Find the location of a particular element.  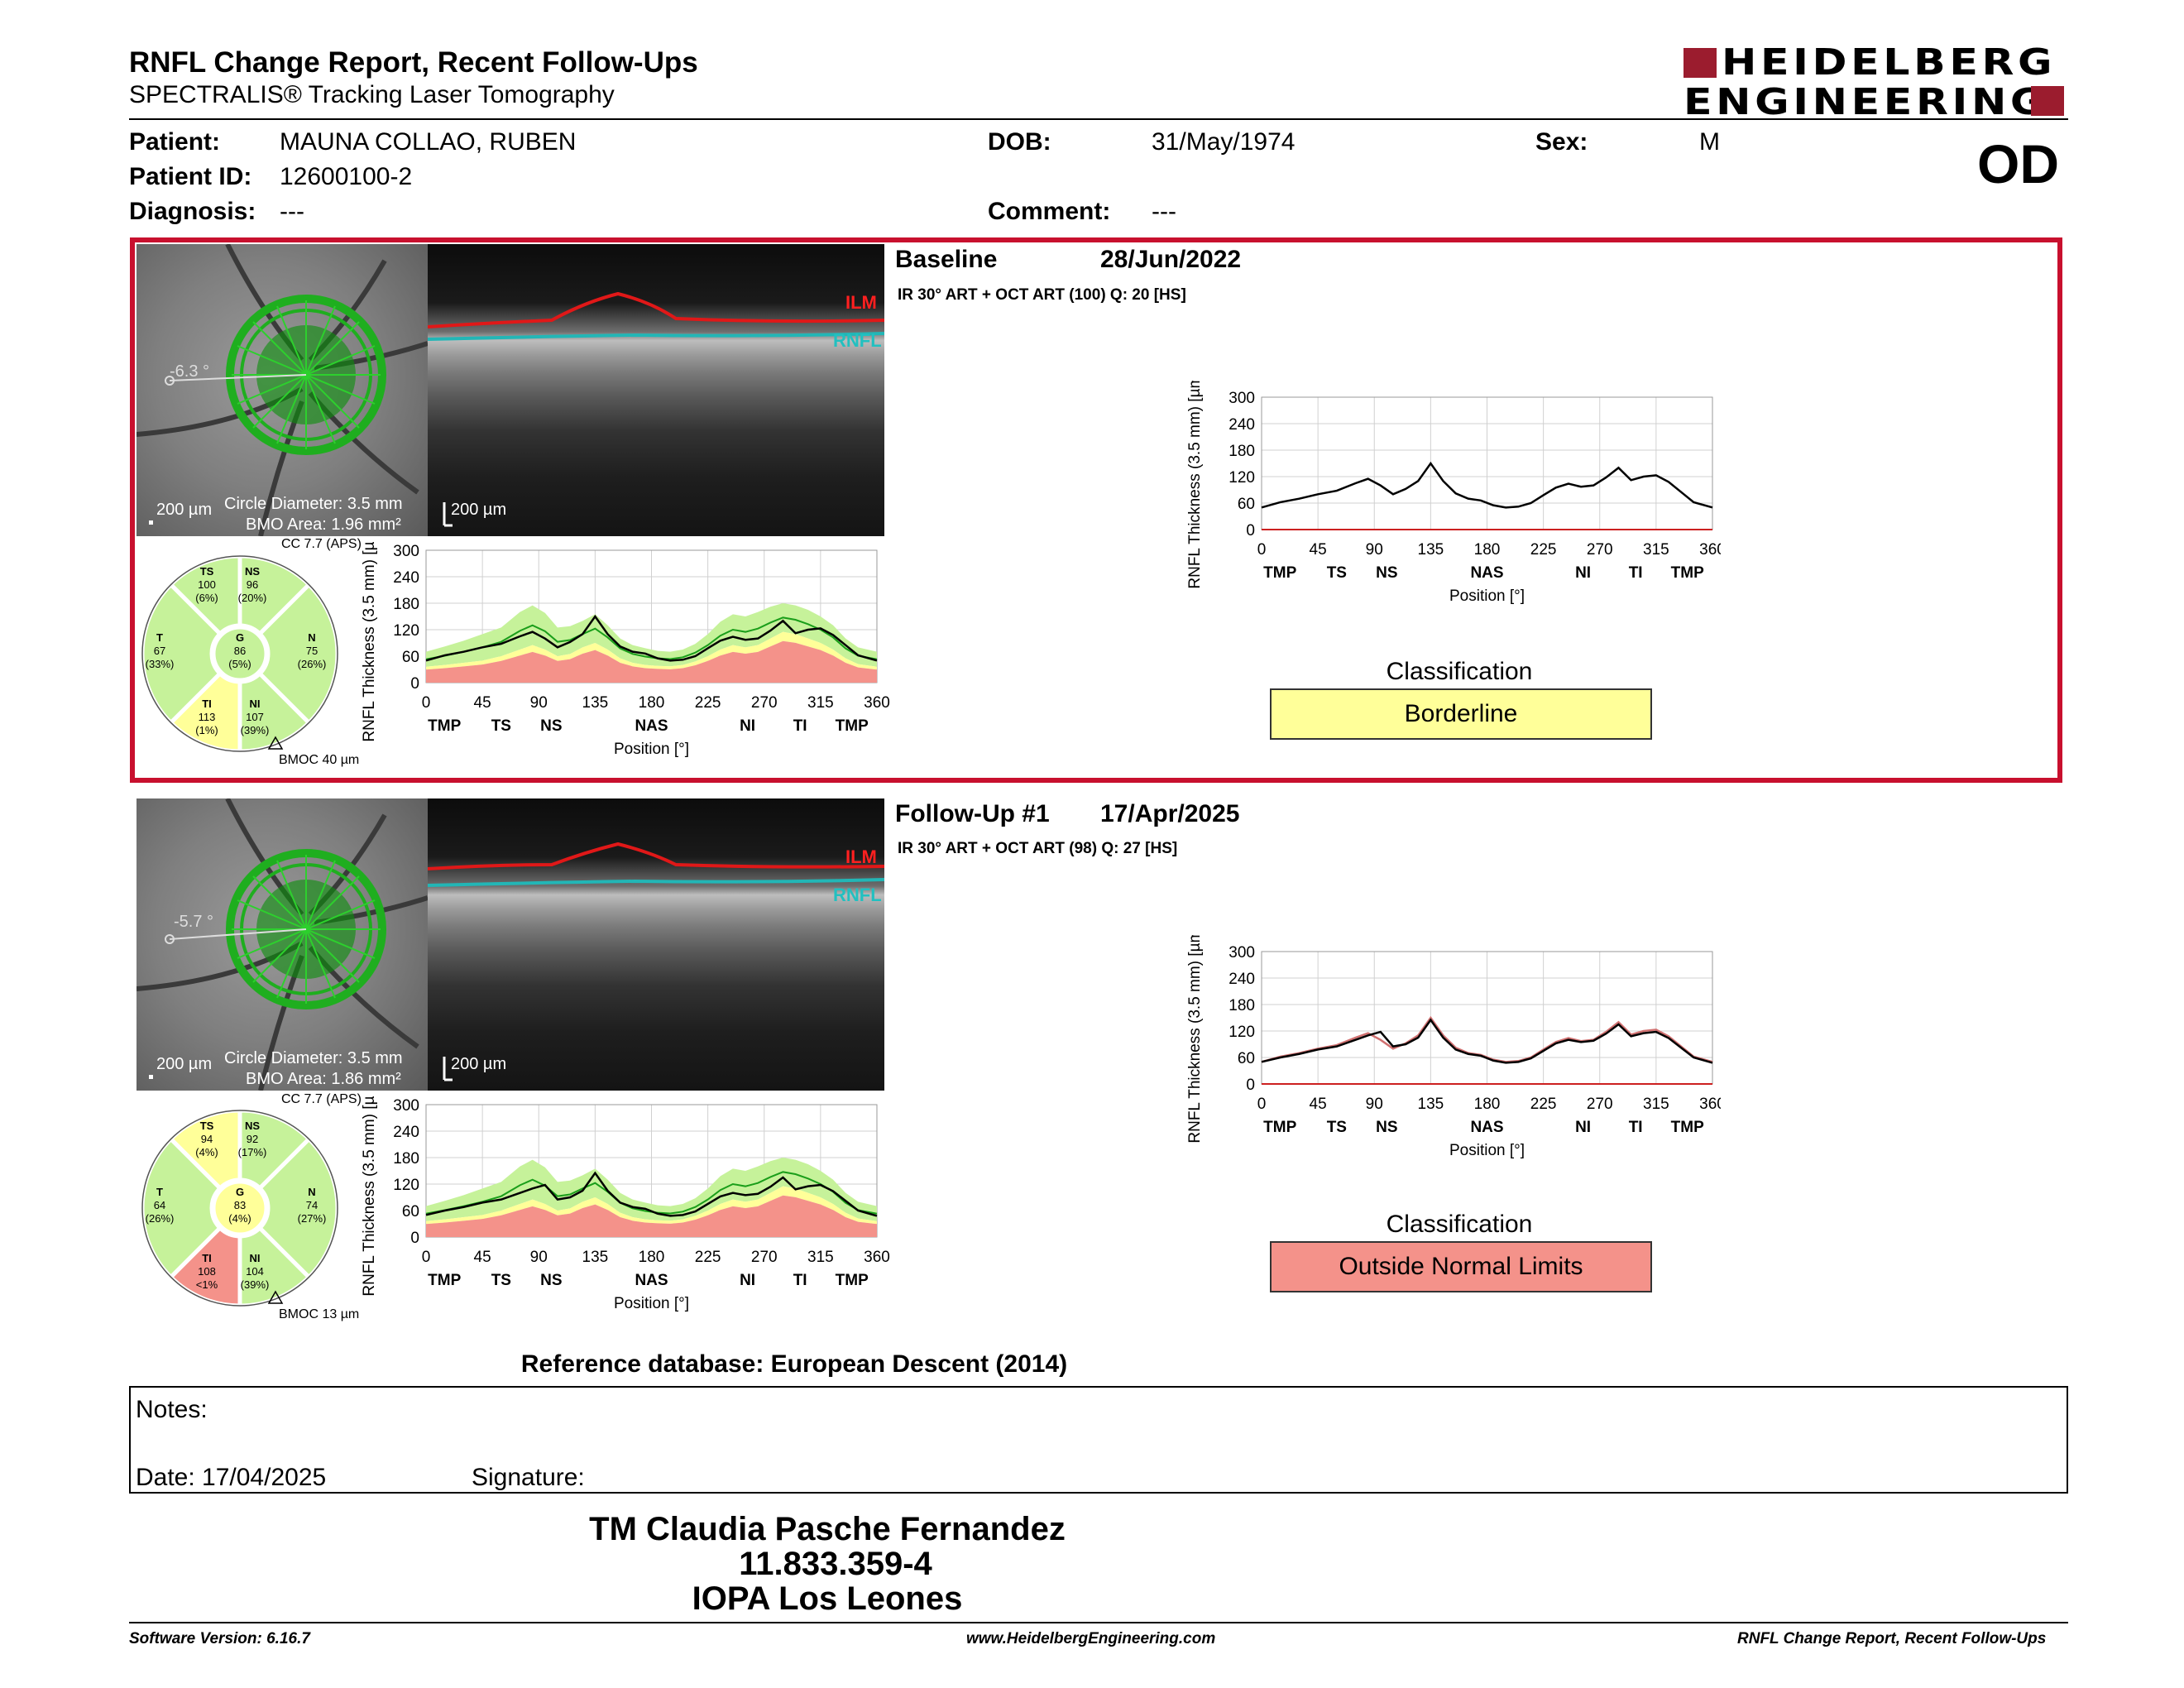

website-link: www.HeidelbergEngineering.com is located at coordinates (1091, 1638).